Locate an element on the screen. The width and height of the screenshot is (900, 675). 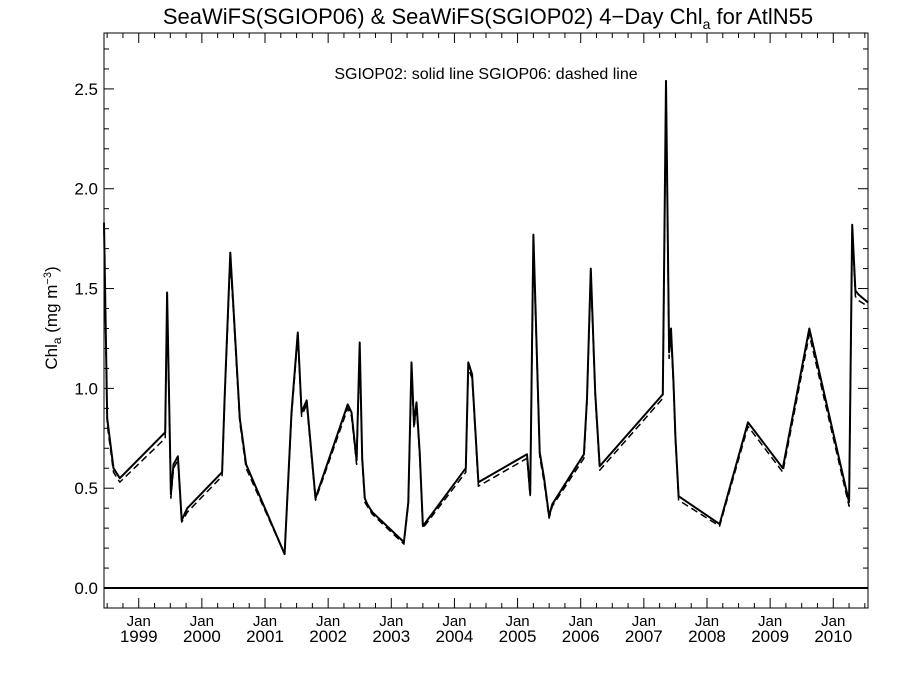
x-tick-year-label: 2002 is located at coordinates (328, 636).